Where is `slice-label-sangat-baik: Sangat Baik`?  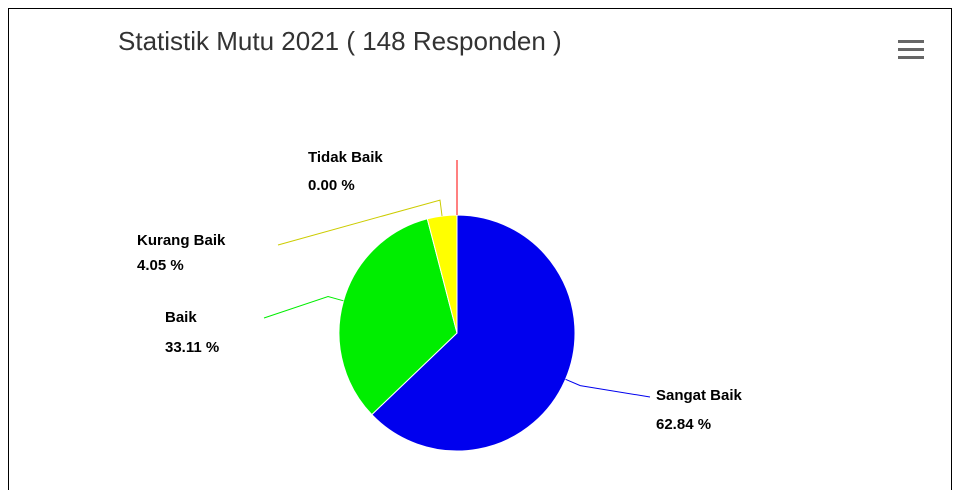 slice-label-sangat-baik: Sangat Baik is located at coordinates (699, 395).